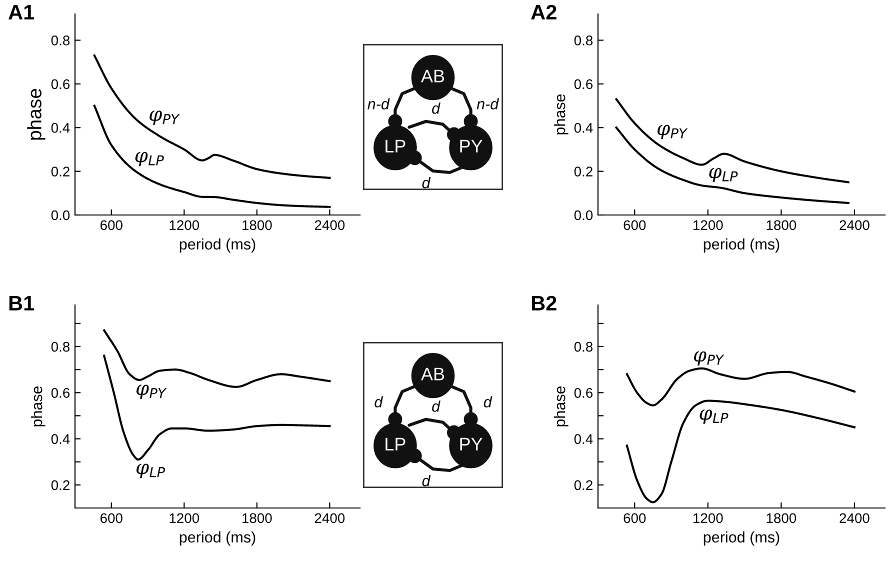 This screenshot has width=888, height=561. What do you see at coordinates (543, 12) in the screenshot?
I see `chart-title: A2` at bounding box center [543, 12].